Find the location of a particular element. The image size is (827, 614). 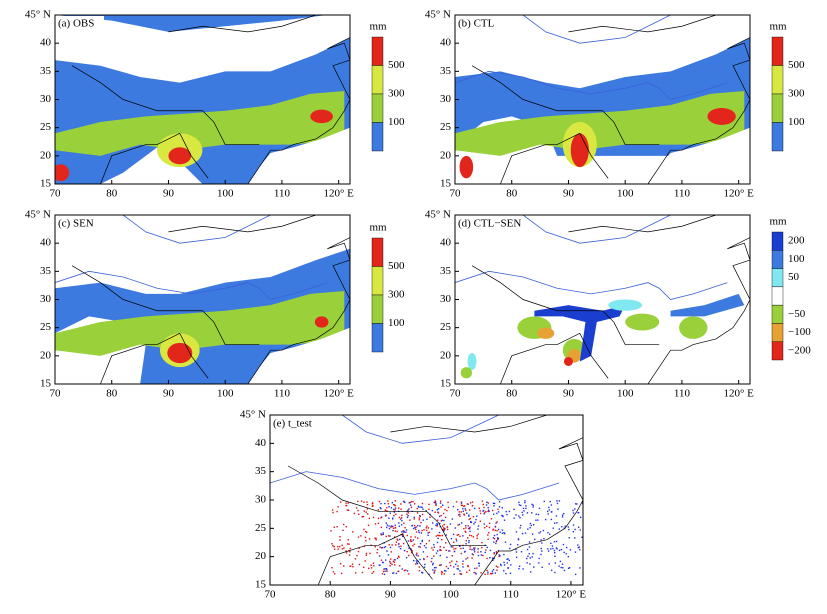

contour is located at coordinates (420, 429).